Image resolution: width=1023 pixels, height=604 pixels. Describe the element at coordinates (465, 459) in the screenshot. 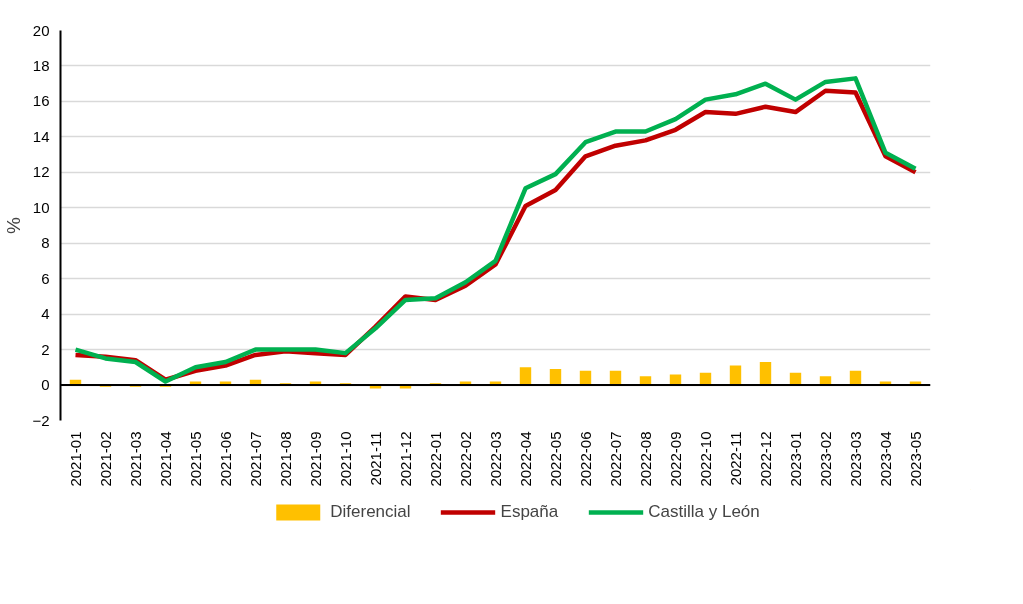

I see `x-tick-label: 2022-02` at that location.